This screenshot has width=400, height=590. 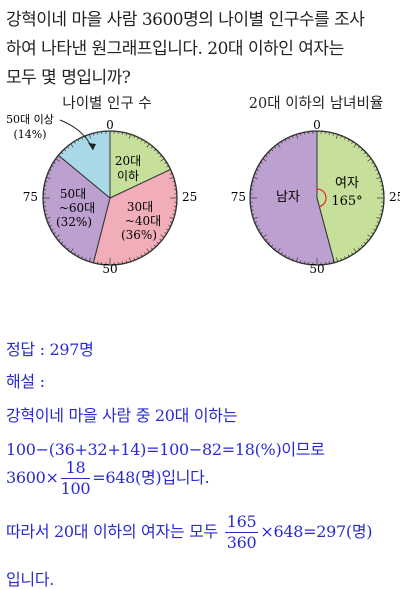 What do you see at coordinates (288, 197) in the screenshot?
I see `slice-label: 남자` at bounding box center [288, 197].